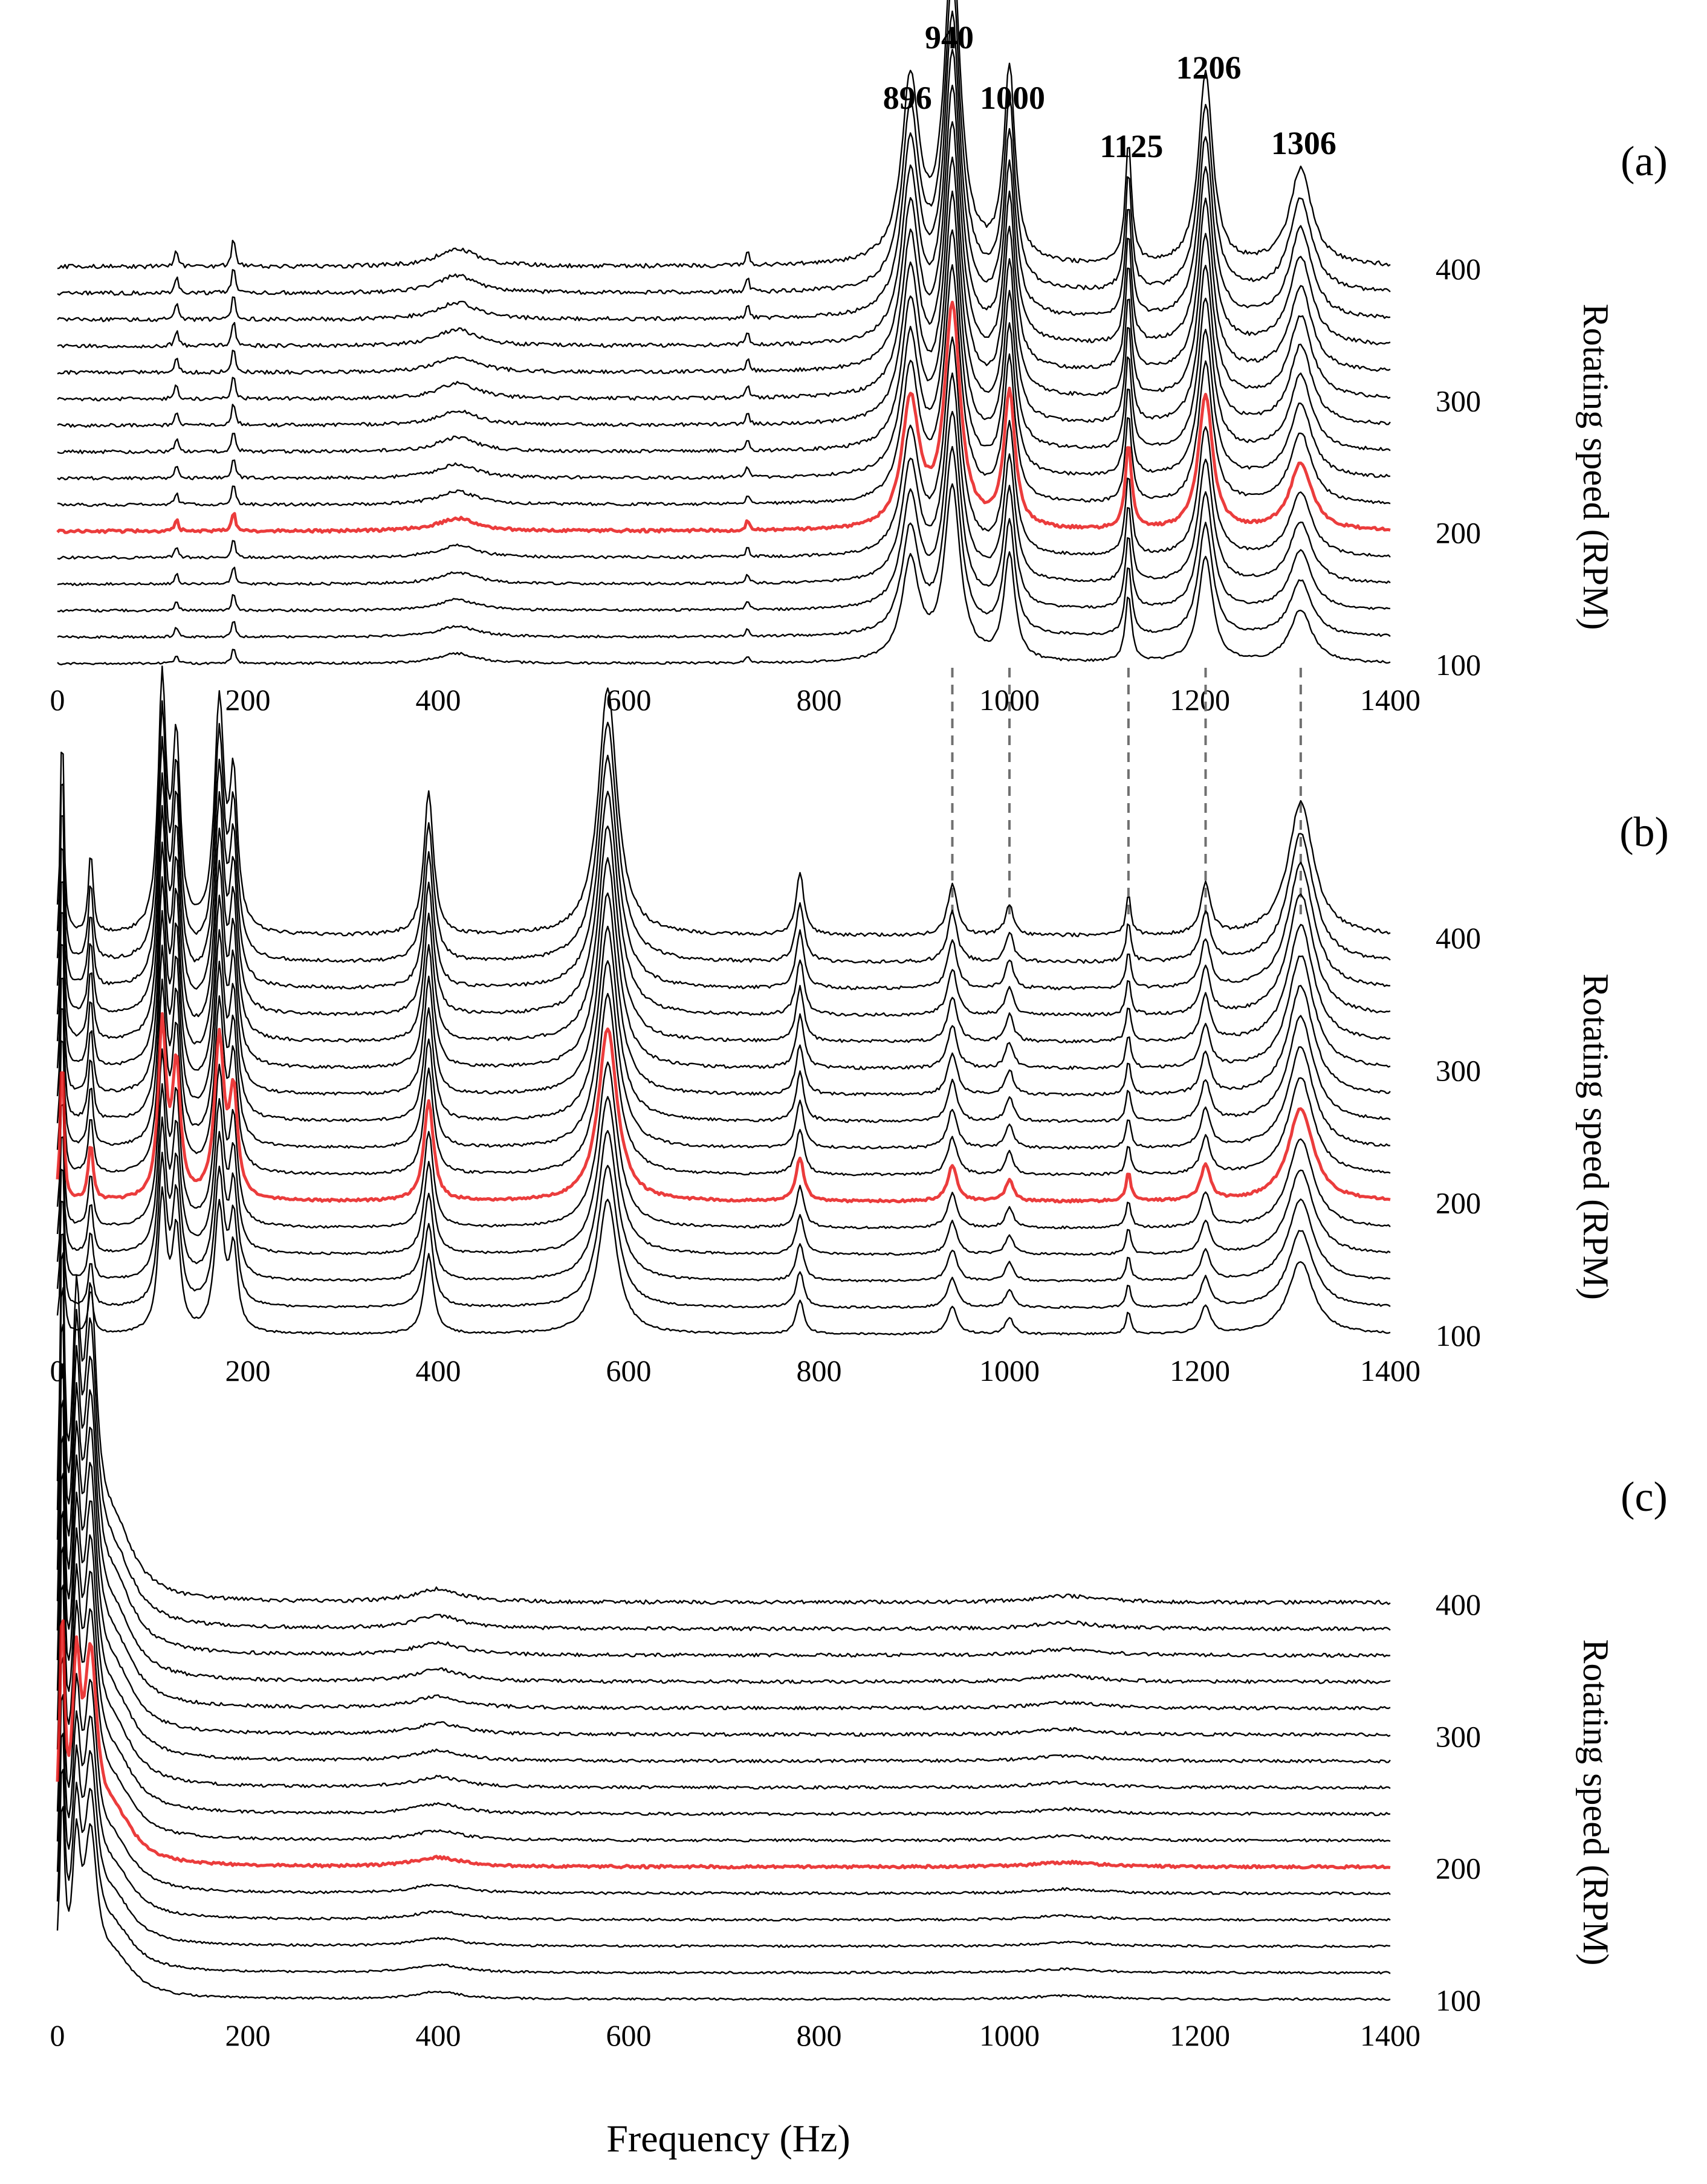 This screenshot has width=1707, height=2184. I want to click on peak-annotation: 1000, so click(1013, 98).